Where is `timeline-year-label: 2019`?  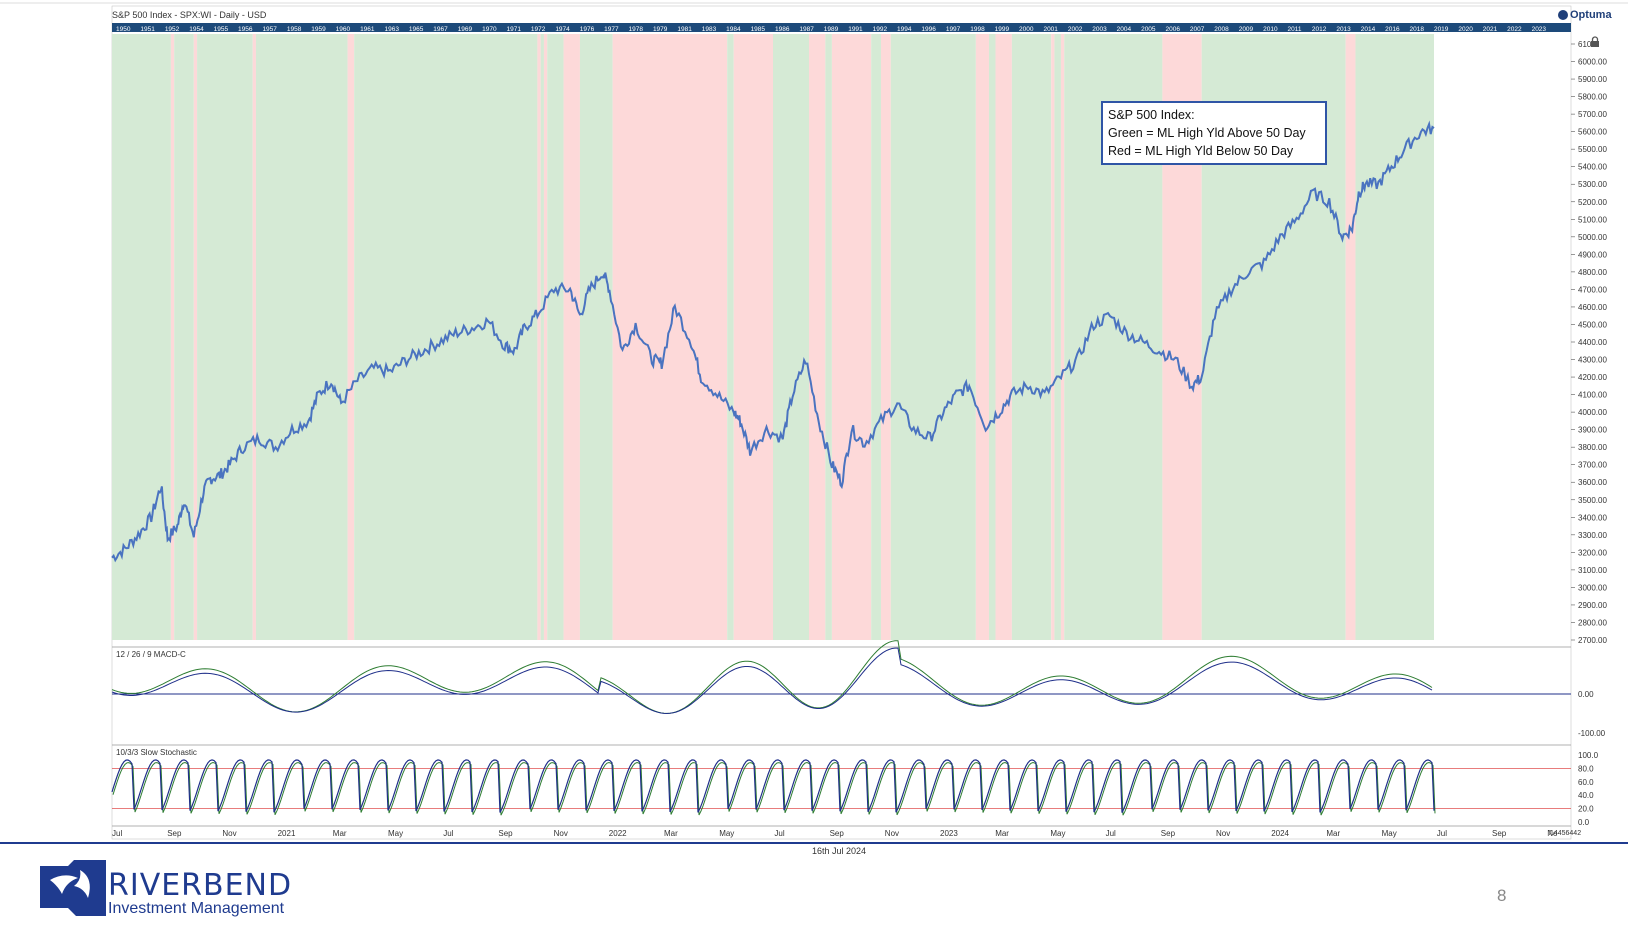 timeline-year-label: 2019 is located at coordinates (1441, 29).